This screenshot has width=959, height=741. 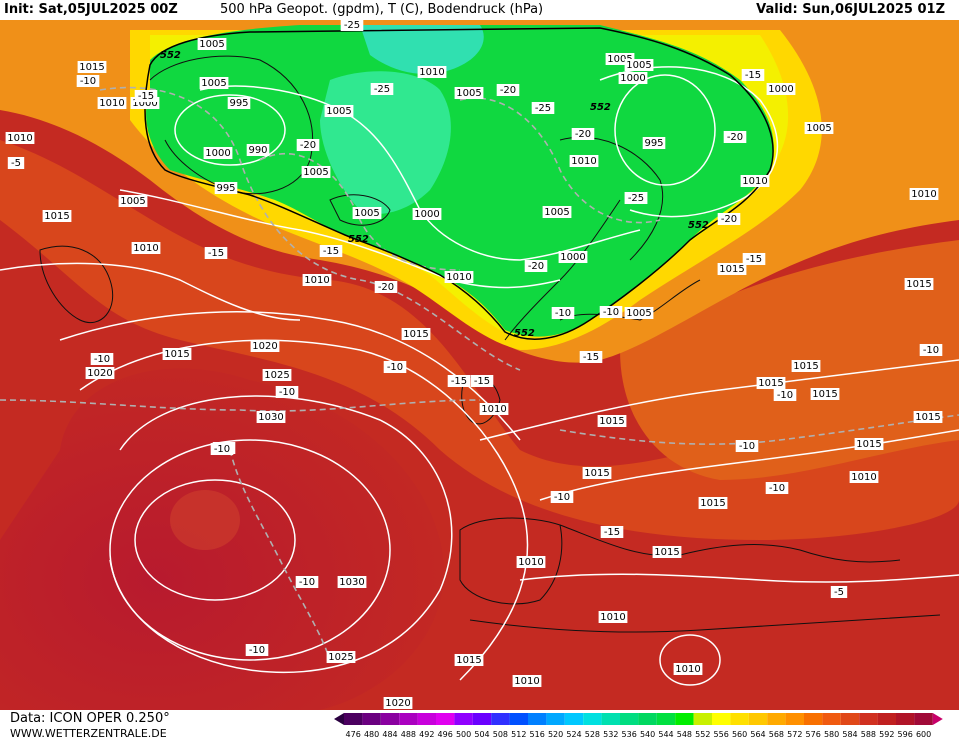 I want to click on isobar-high-1030-inner, so click(x=215, y=540).